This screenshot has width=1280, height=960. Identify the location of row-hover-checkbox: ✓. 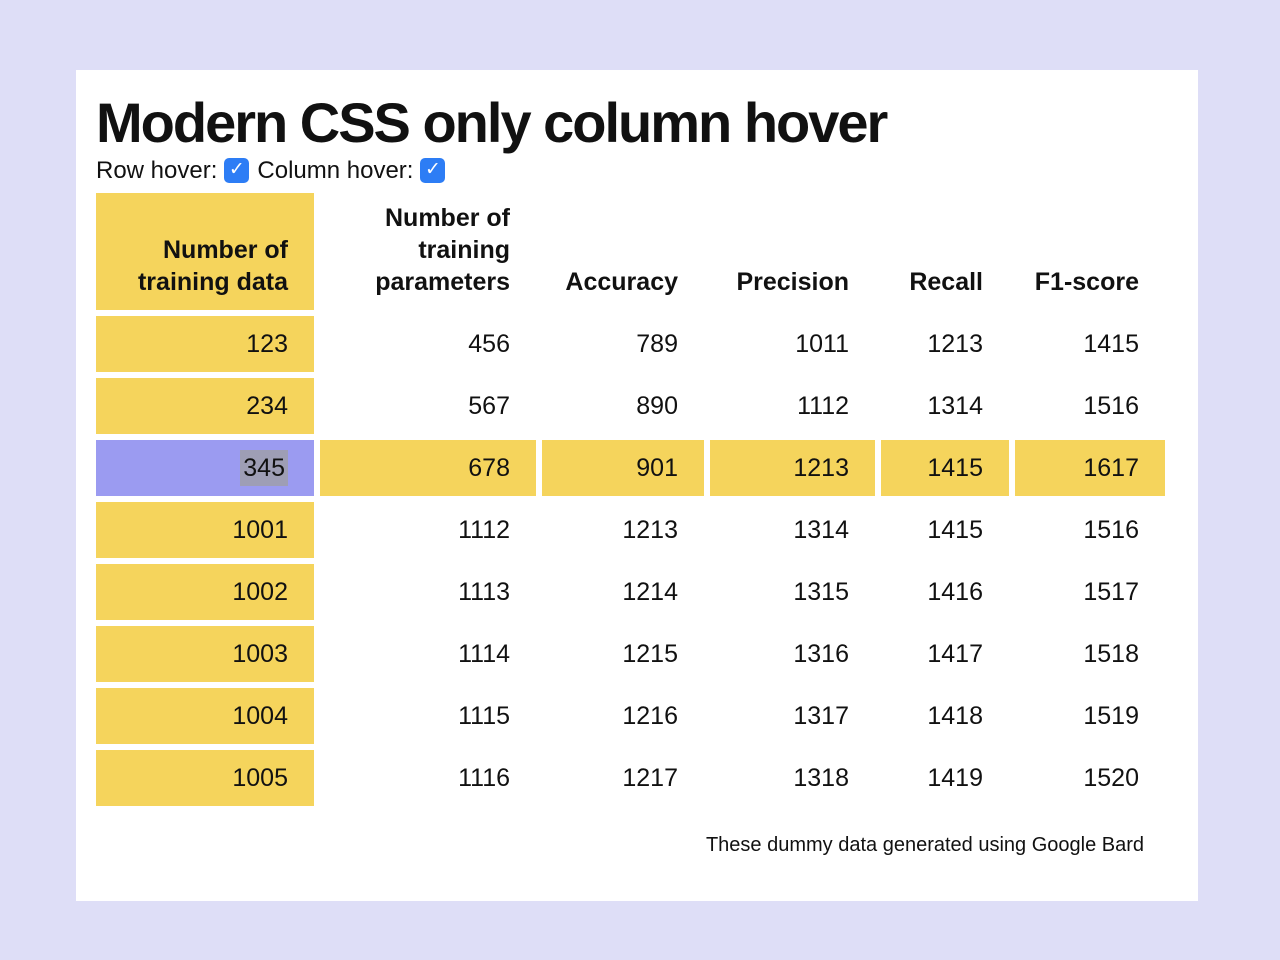
(237, 171).